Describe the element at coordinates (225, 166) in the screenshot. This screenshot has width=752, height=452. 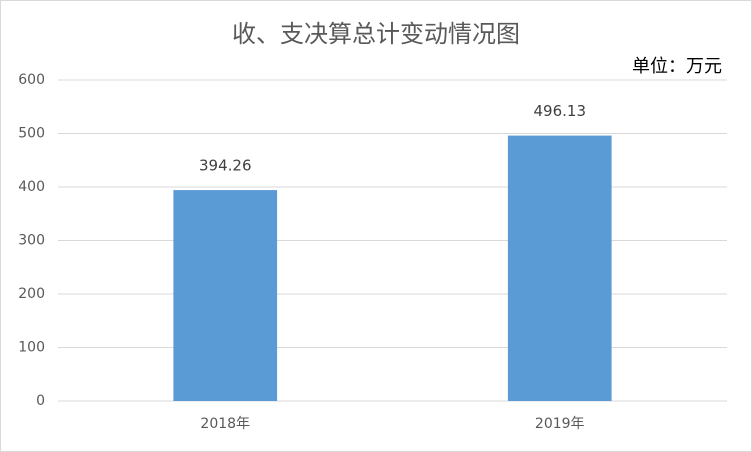
I see `value-label: 394.26` at that location.